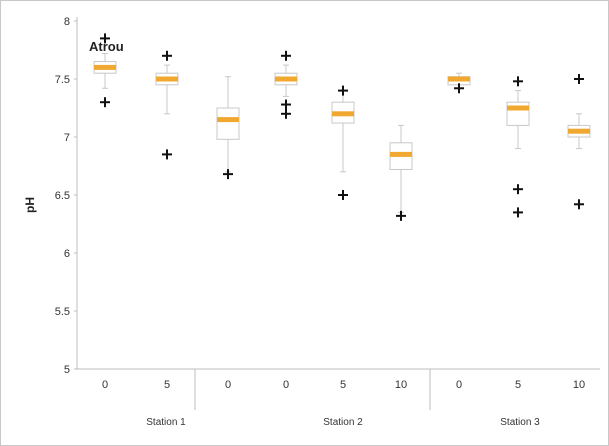  What do you see at coordinates (67, 254) in the screenshot?
I see `y-tick-label: 6` at bounding box center [67, 254].